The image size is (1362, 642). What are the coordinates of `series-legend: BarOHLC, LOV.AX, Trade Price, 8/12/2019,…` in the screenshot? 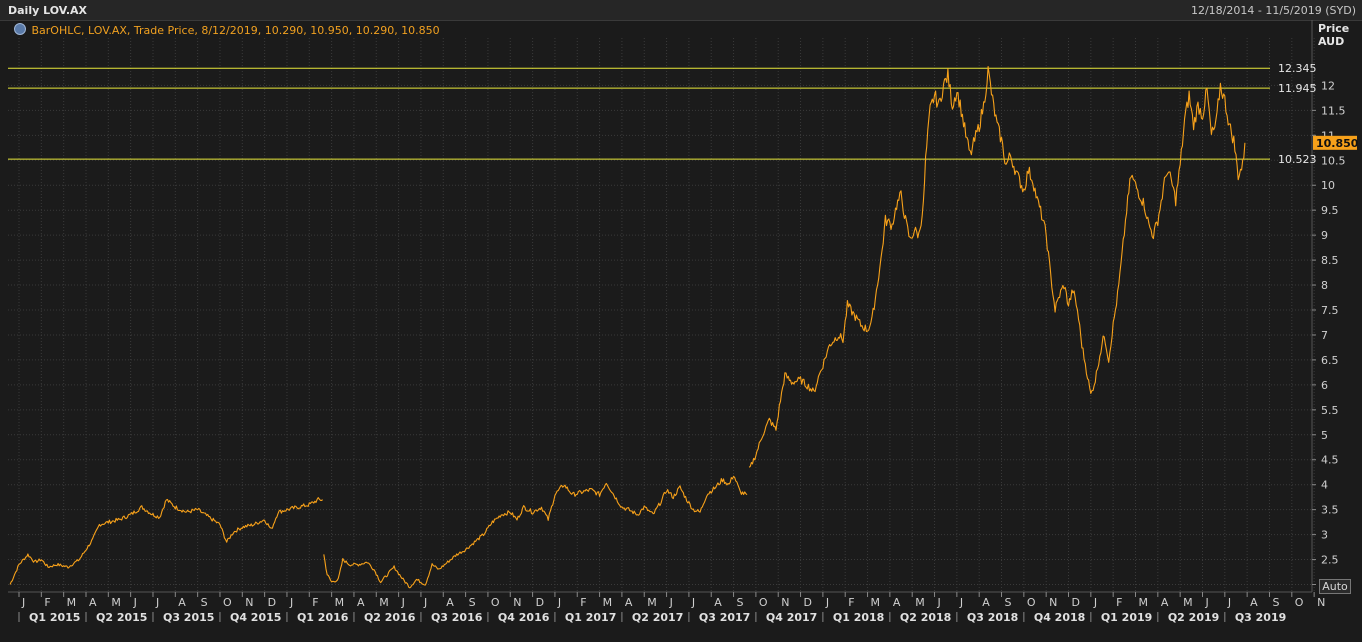 It's located at (227, 30).